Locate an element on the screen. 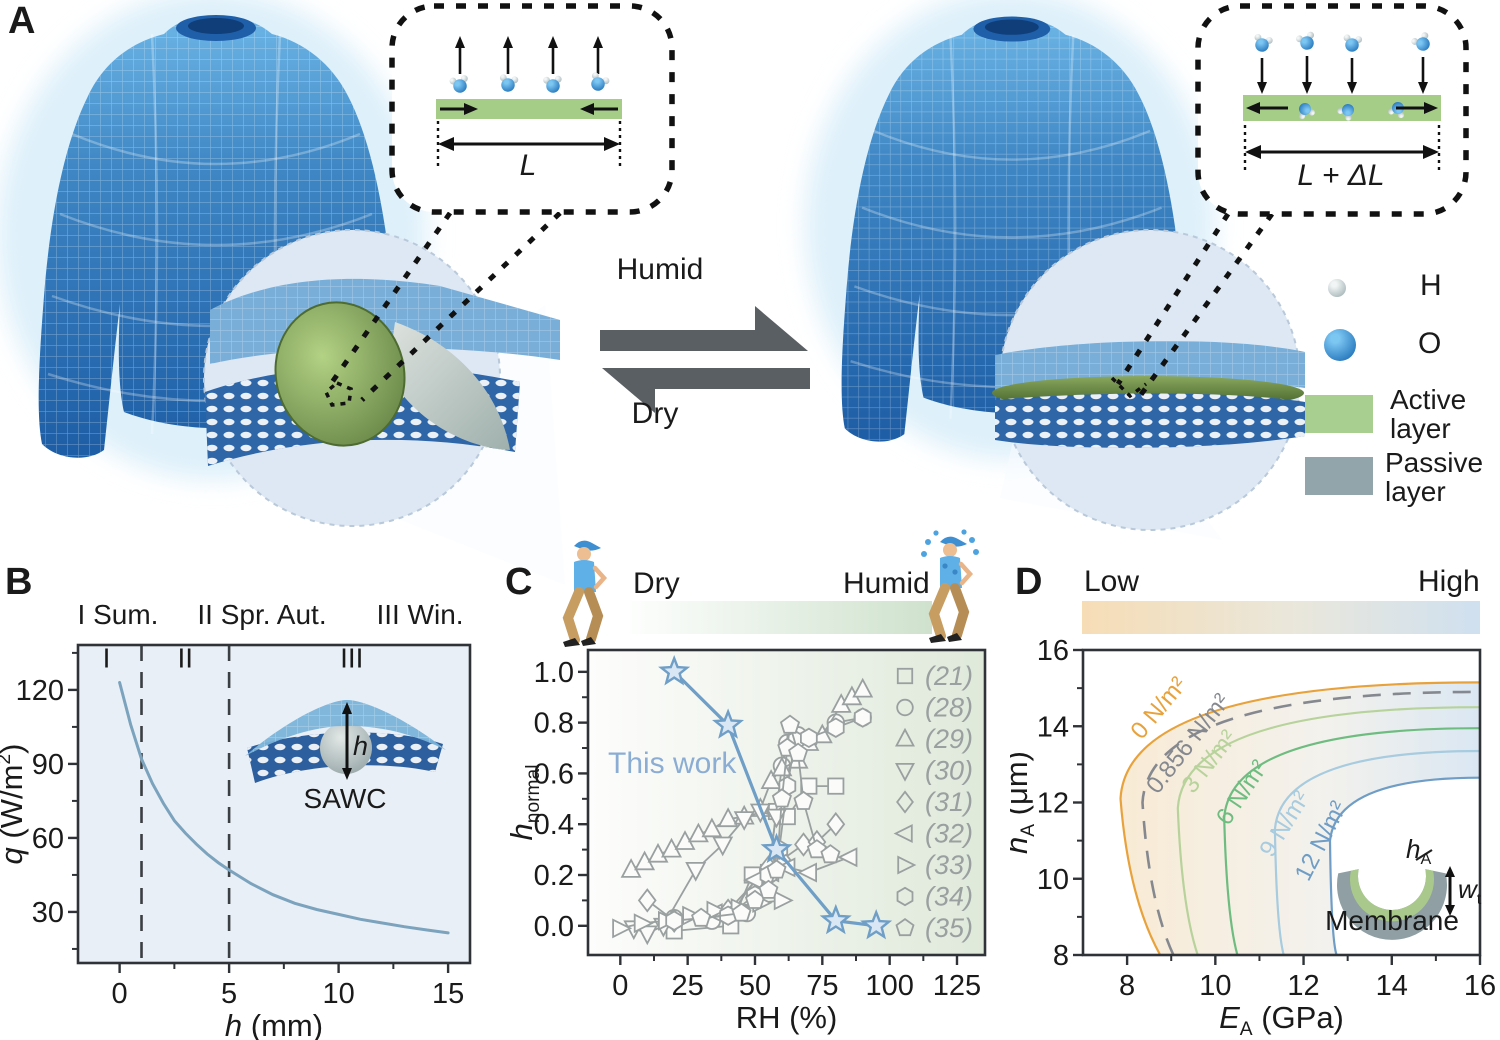 The image size is (1500, 1040). svg-text: 5 is located at coordinates (229, 994).